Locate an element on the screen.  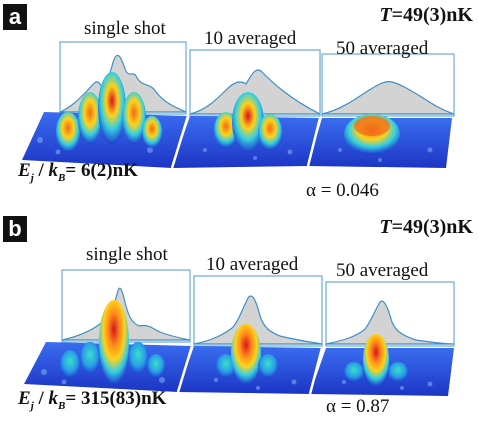
profile-curve-single is located at coordinates (126, 314).